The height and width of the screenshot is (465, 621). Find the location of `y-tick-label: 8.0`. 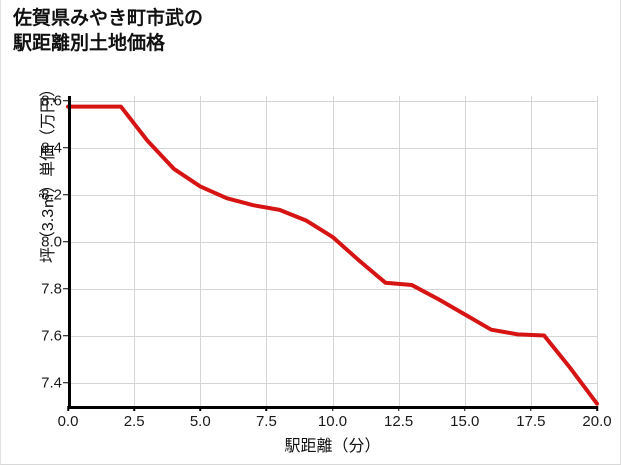

y-tick-label: 8.0 is located at coordinates (51, 242).